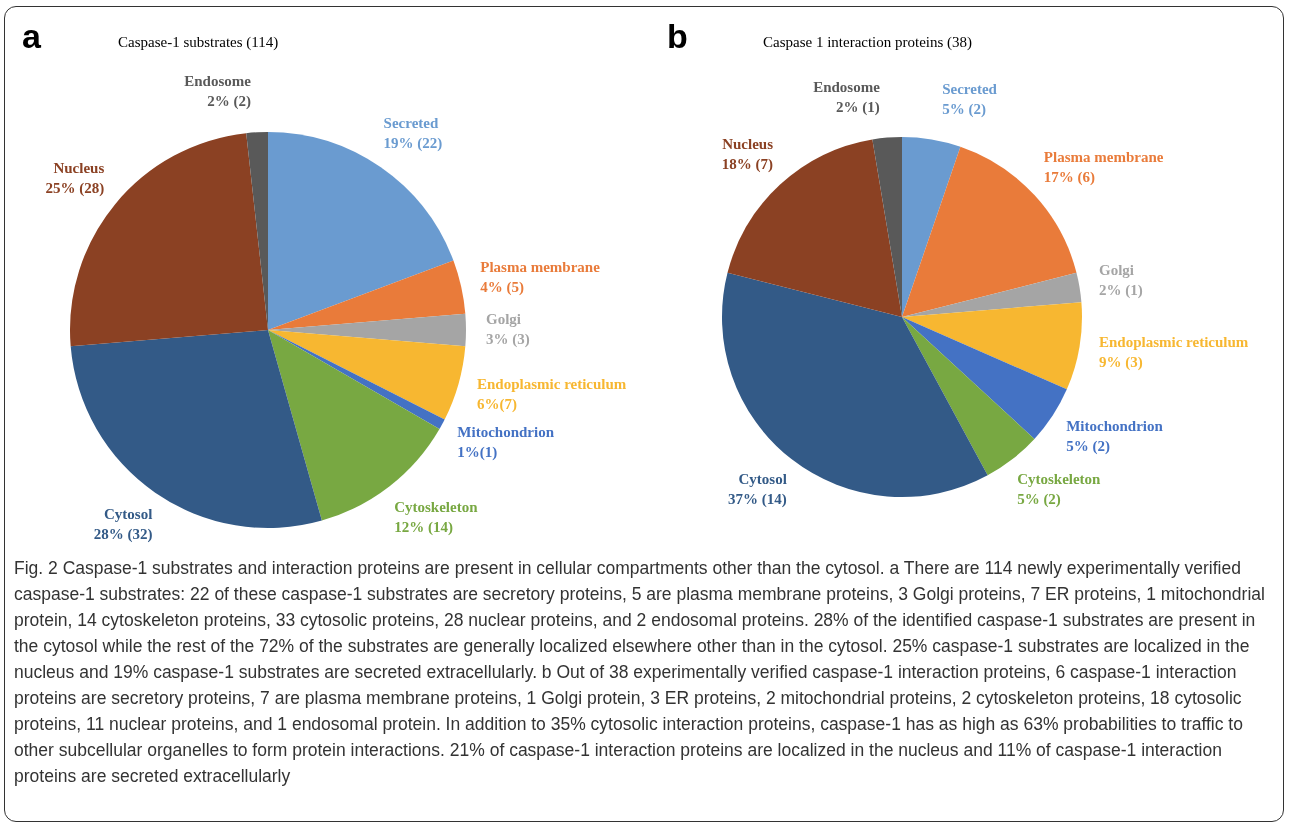  What do you see at coordinates (32, 36) in the screenshot?
I see `text: a` at bounding box center [32, 36].